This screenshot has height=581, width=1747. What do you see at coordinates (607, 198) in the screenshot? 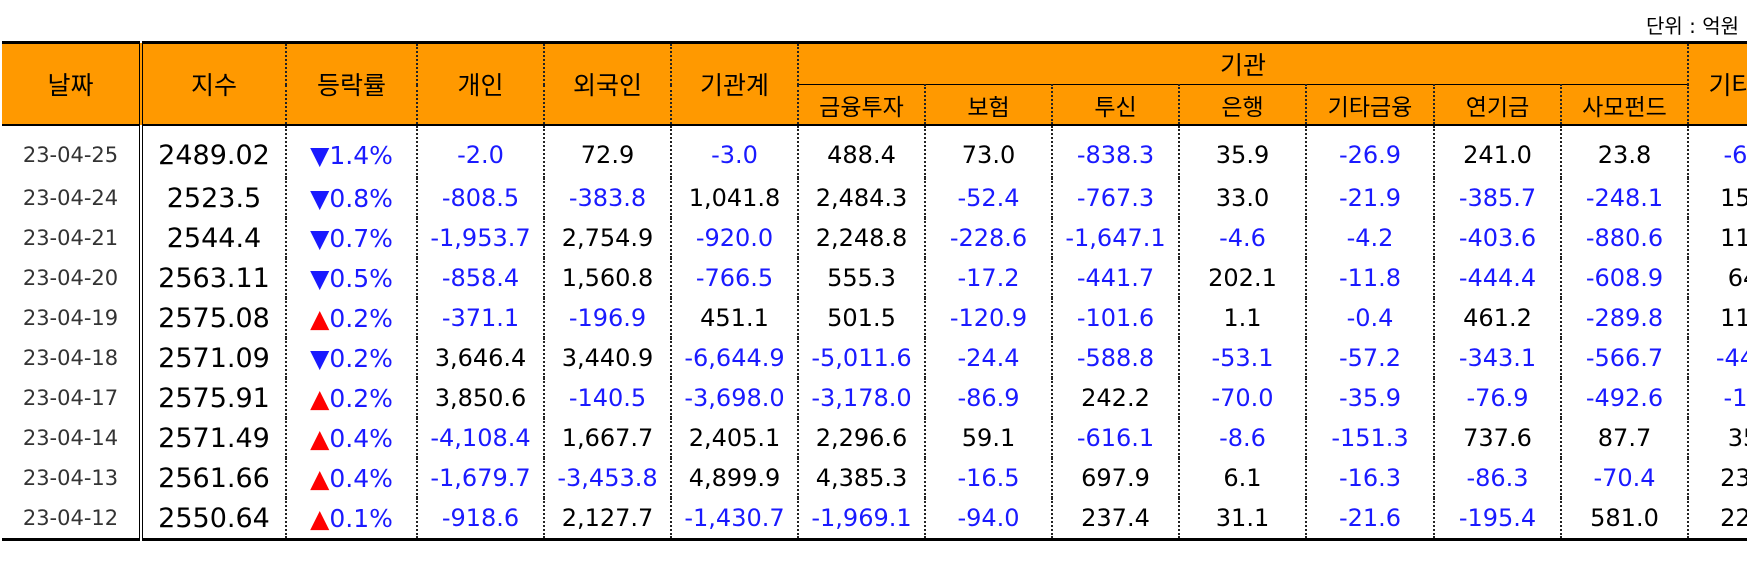
I see `cell-foreign: -383.8` at bounding box center [607, 198].